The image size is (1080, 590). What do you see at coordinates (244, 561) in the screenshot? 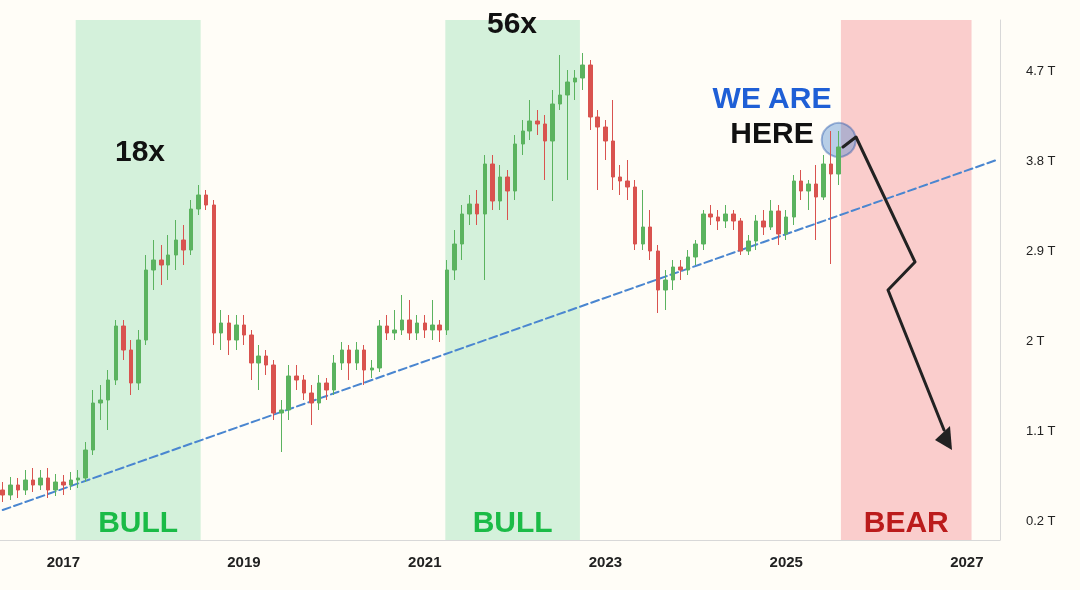
I see `x-tick-label: 2019` at bounding box center [244, 561].